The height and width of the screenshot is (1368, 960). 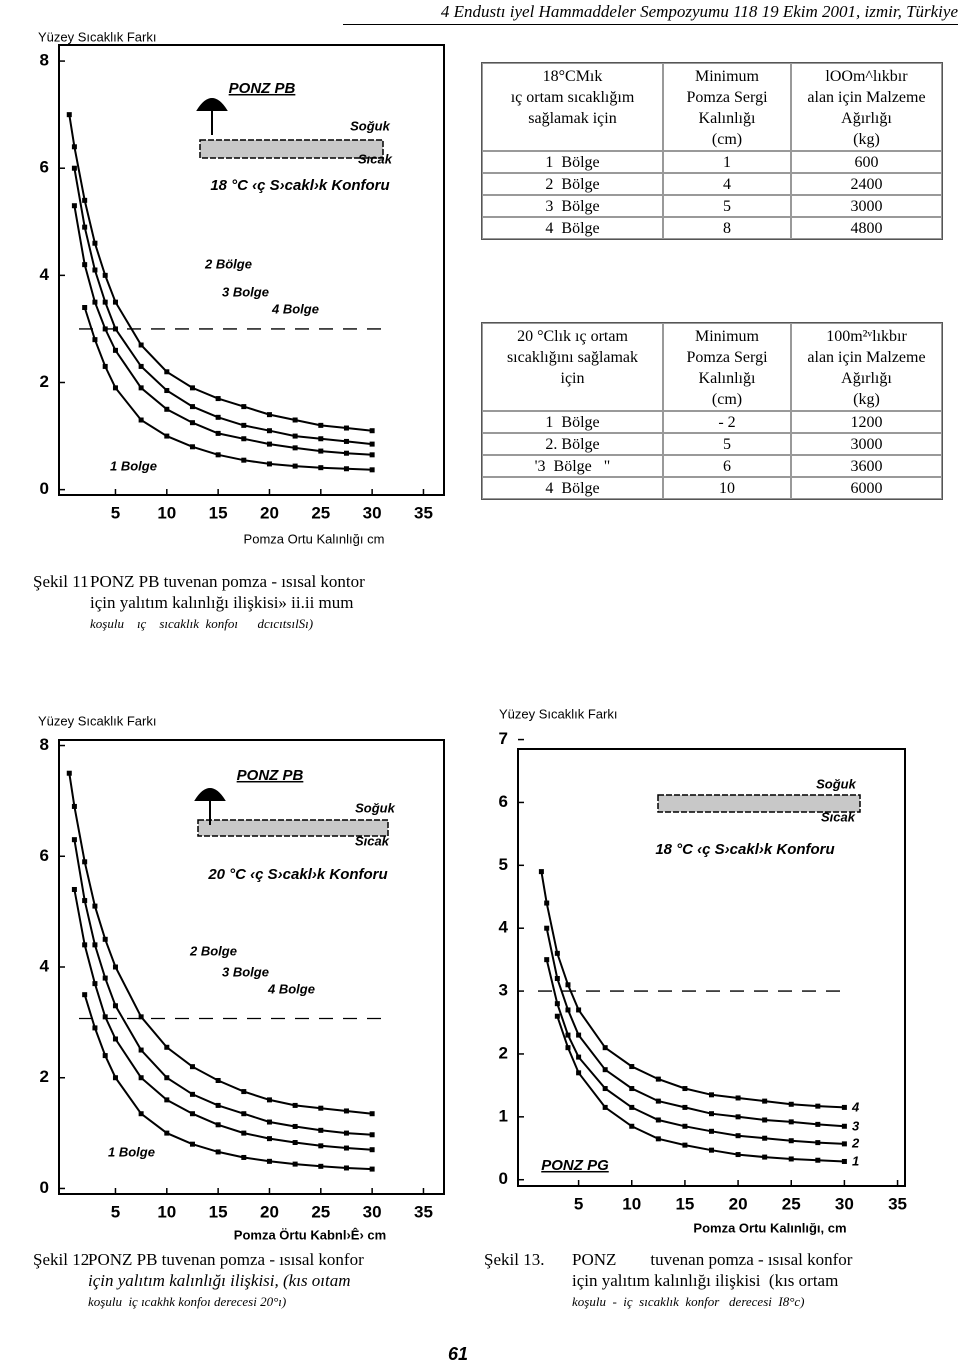 I want to click on cell-text: 8, so click(x=727, y=228).